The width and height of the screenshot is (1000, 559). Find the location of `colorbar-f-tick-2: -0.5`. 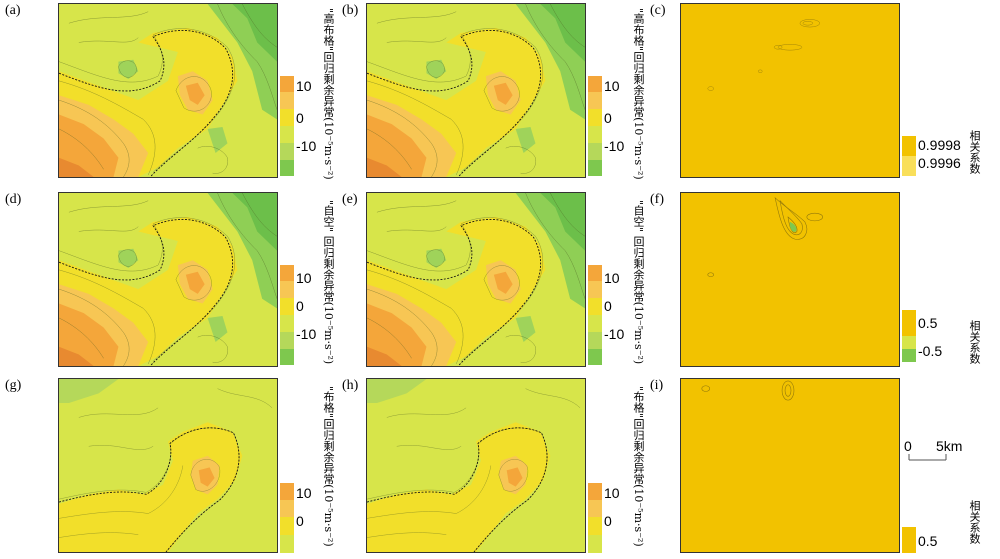

colorbar-f-tick-2: -0.5 is located at coordinates (930, 351).